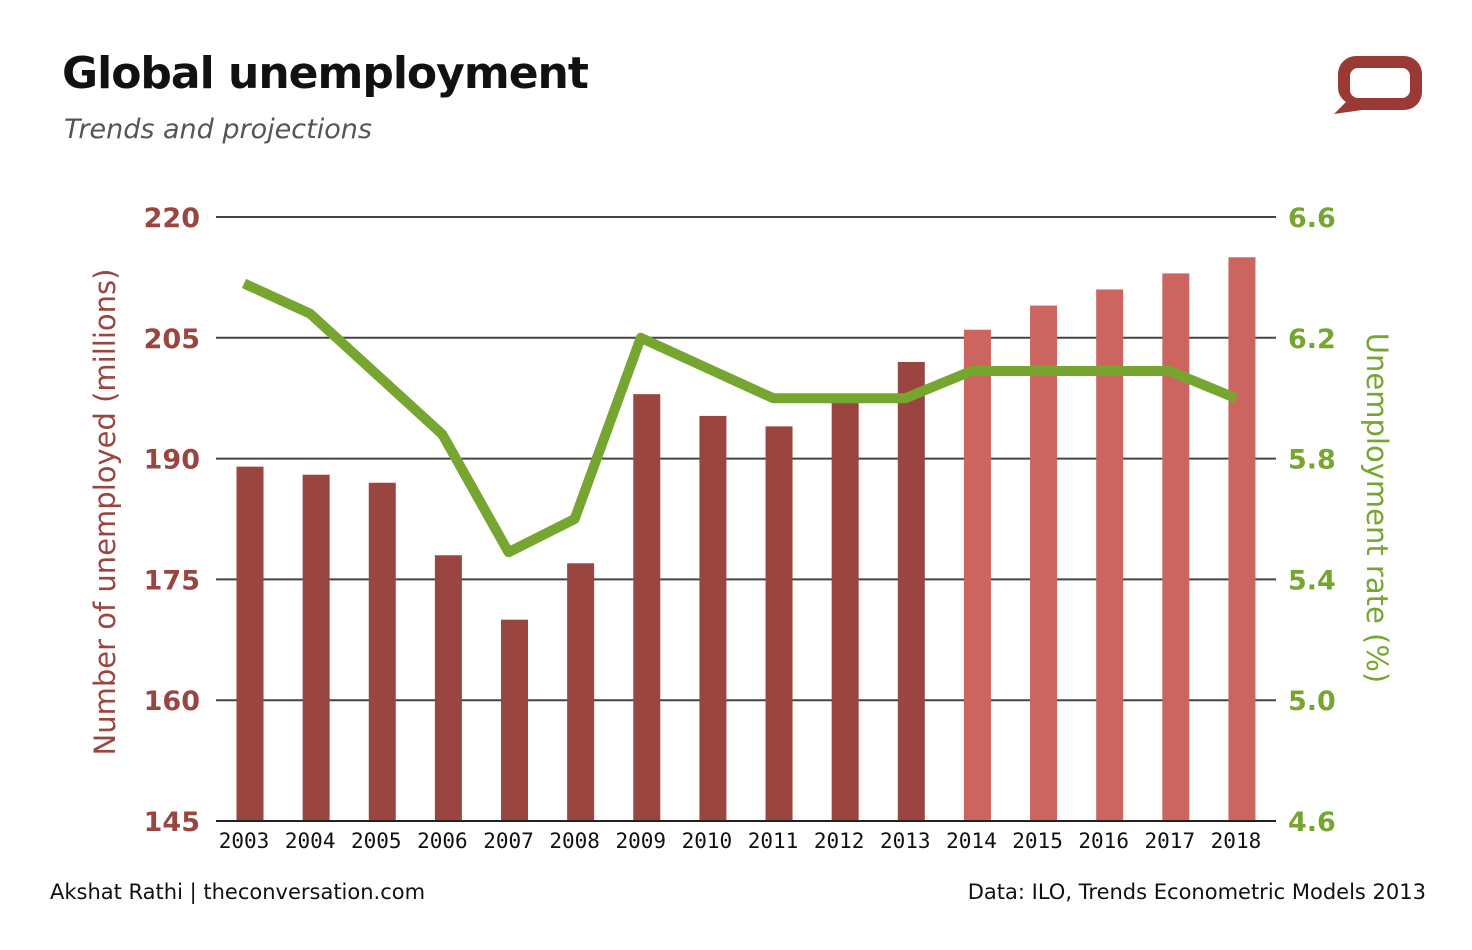 The height and width of the screenshot is (950, 1472). I want to click on x-tick-label: 2005, so click(376, 841).